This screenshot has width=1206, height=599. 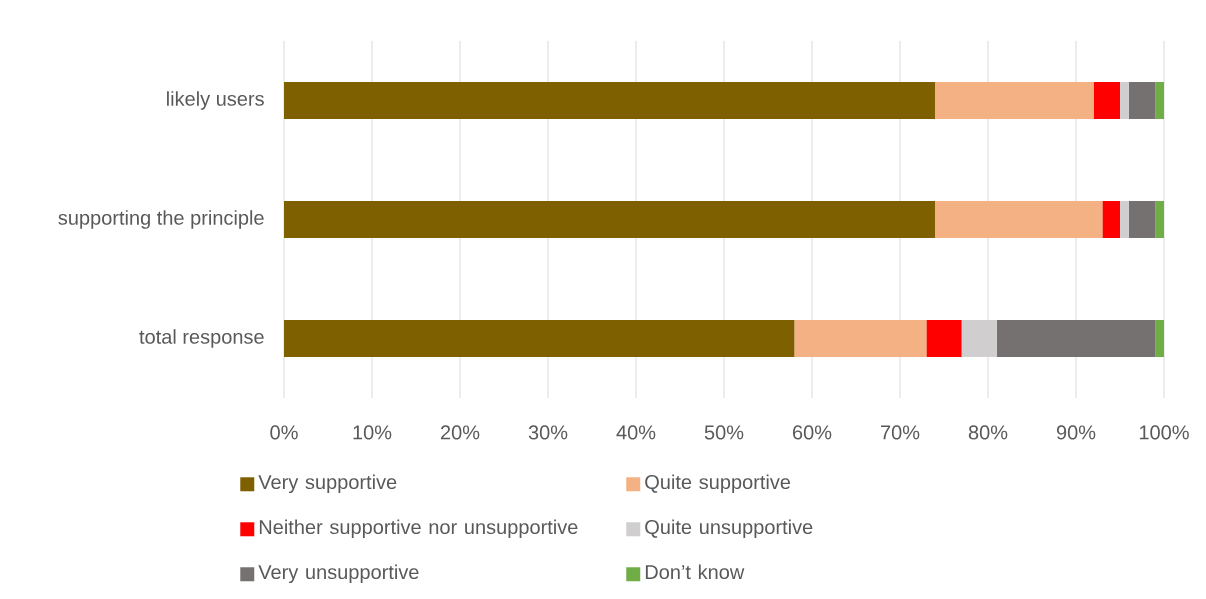 I want to click on x-tick-label: 80%, so click(x=988, y=432).